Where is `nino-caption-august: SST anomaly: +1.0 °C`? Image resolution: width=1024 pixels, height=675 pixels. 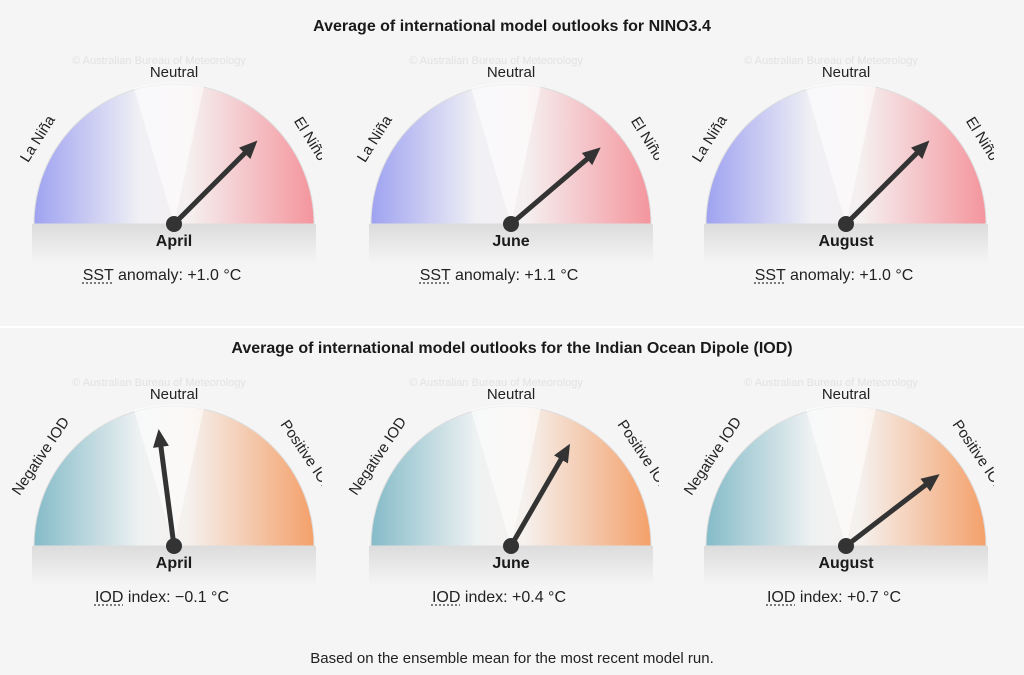 nino-caption-august: SST anomaly: +1.0 °C is located at coordinates (834, 275).